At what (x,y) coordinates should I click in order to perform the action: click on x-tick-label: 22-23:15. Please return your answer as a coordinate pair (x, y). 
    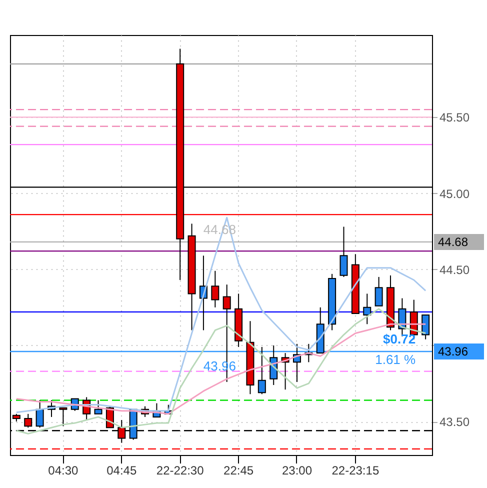
    Looking at the image, I should click on (356, 471).